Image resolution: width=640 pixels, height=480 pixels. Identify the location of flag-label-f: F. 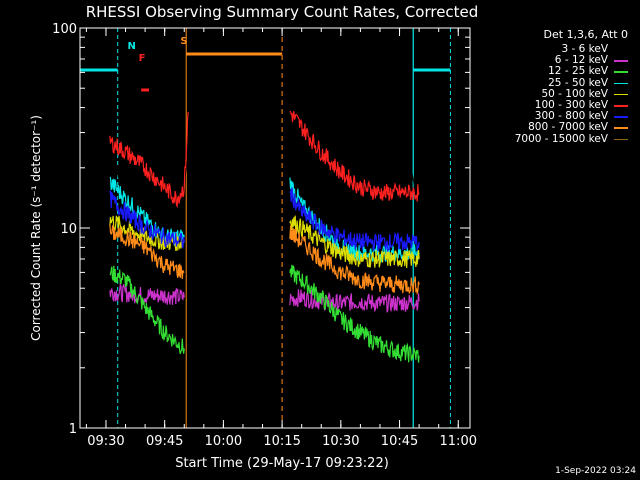
(142, 58).